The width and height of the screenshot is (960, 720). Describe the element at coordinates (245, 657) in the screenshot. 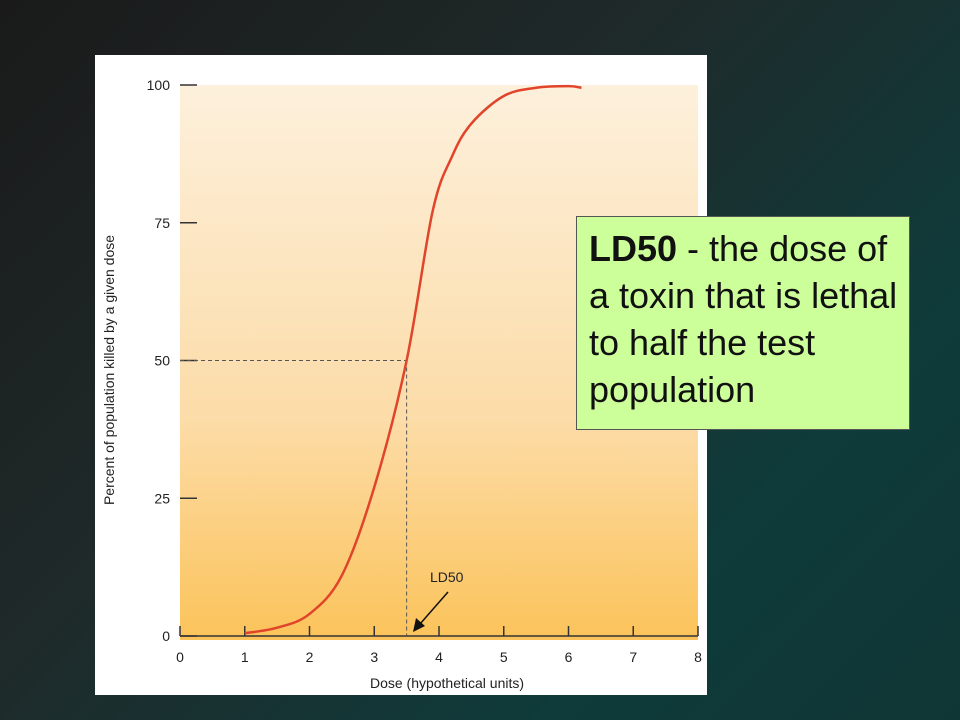

I see `x-tick-label: 1` at that location.